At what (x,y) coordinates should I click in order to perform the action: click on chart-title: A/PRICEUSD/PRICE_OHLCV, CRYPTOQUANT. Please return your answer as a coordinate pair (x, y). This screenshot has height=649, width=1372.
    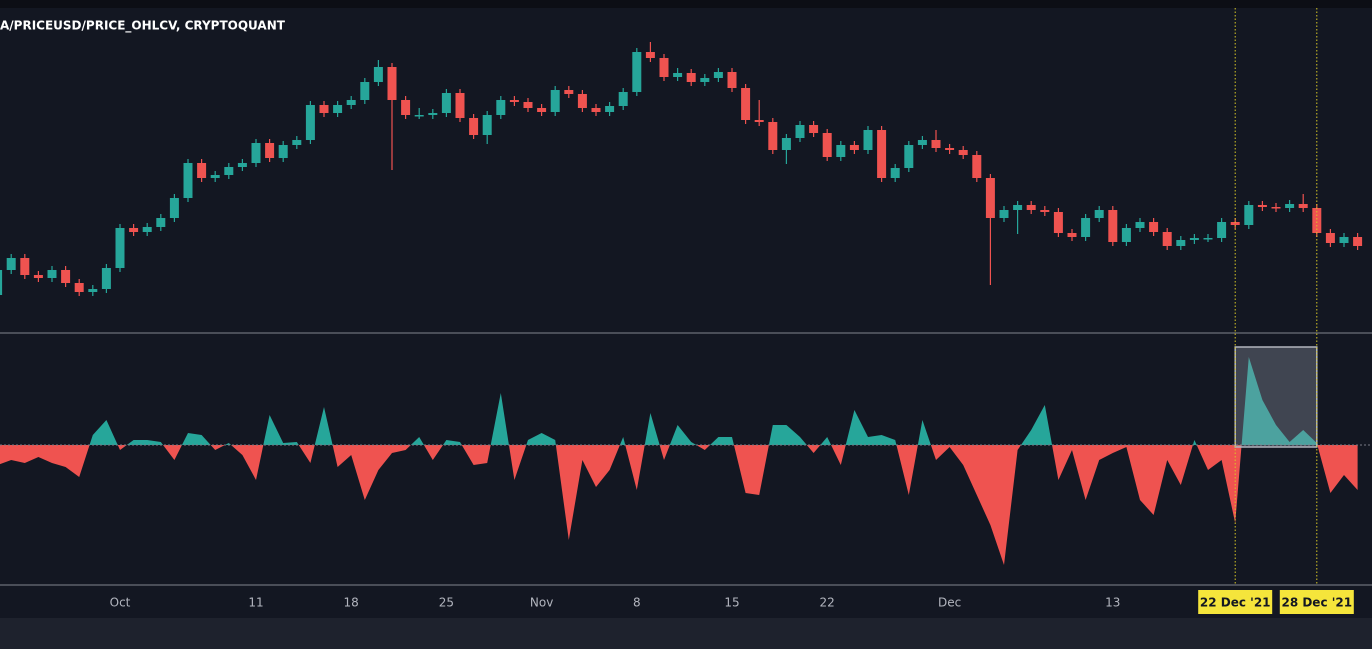
    Looking at the image, I should click on (143, 26).